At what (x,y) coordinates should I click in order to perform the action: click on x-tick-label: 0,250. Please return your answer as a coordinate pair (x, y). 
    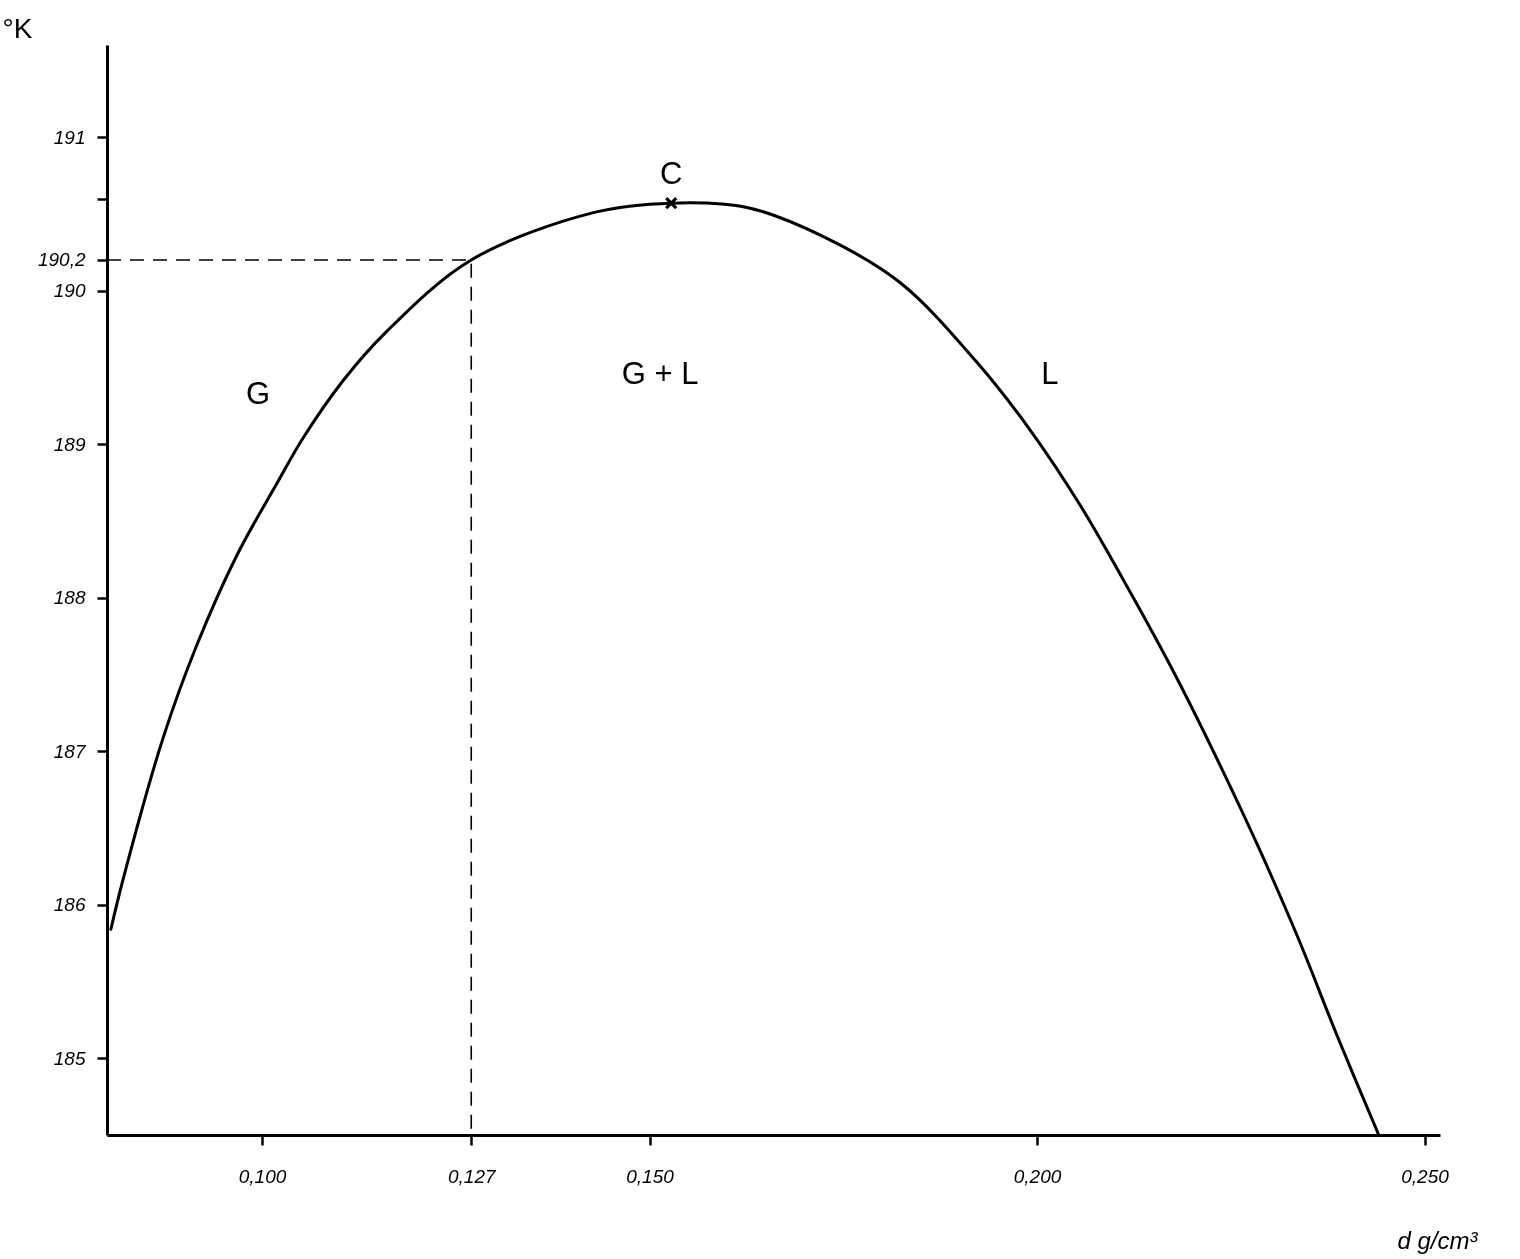
    Looking at the image, I should click on (1425, 1176).